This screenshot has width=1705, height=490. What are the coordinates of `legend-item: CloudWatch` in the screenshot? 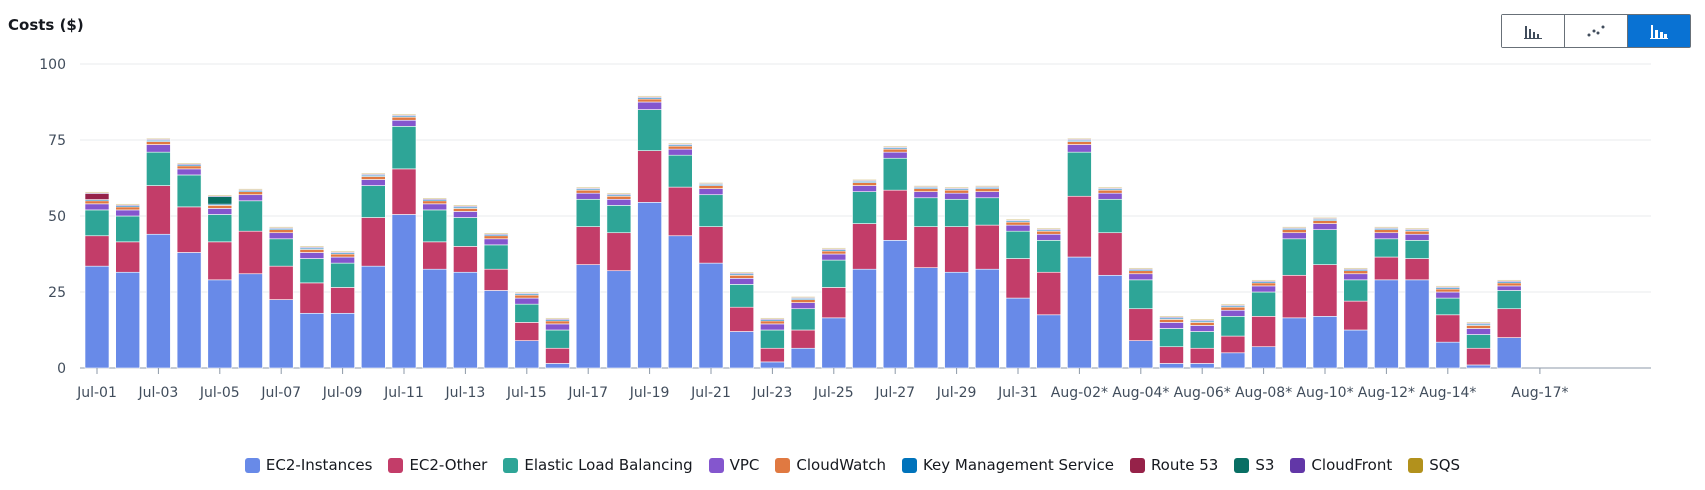 It's located at (830, 465).